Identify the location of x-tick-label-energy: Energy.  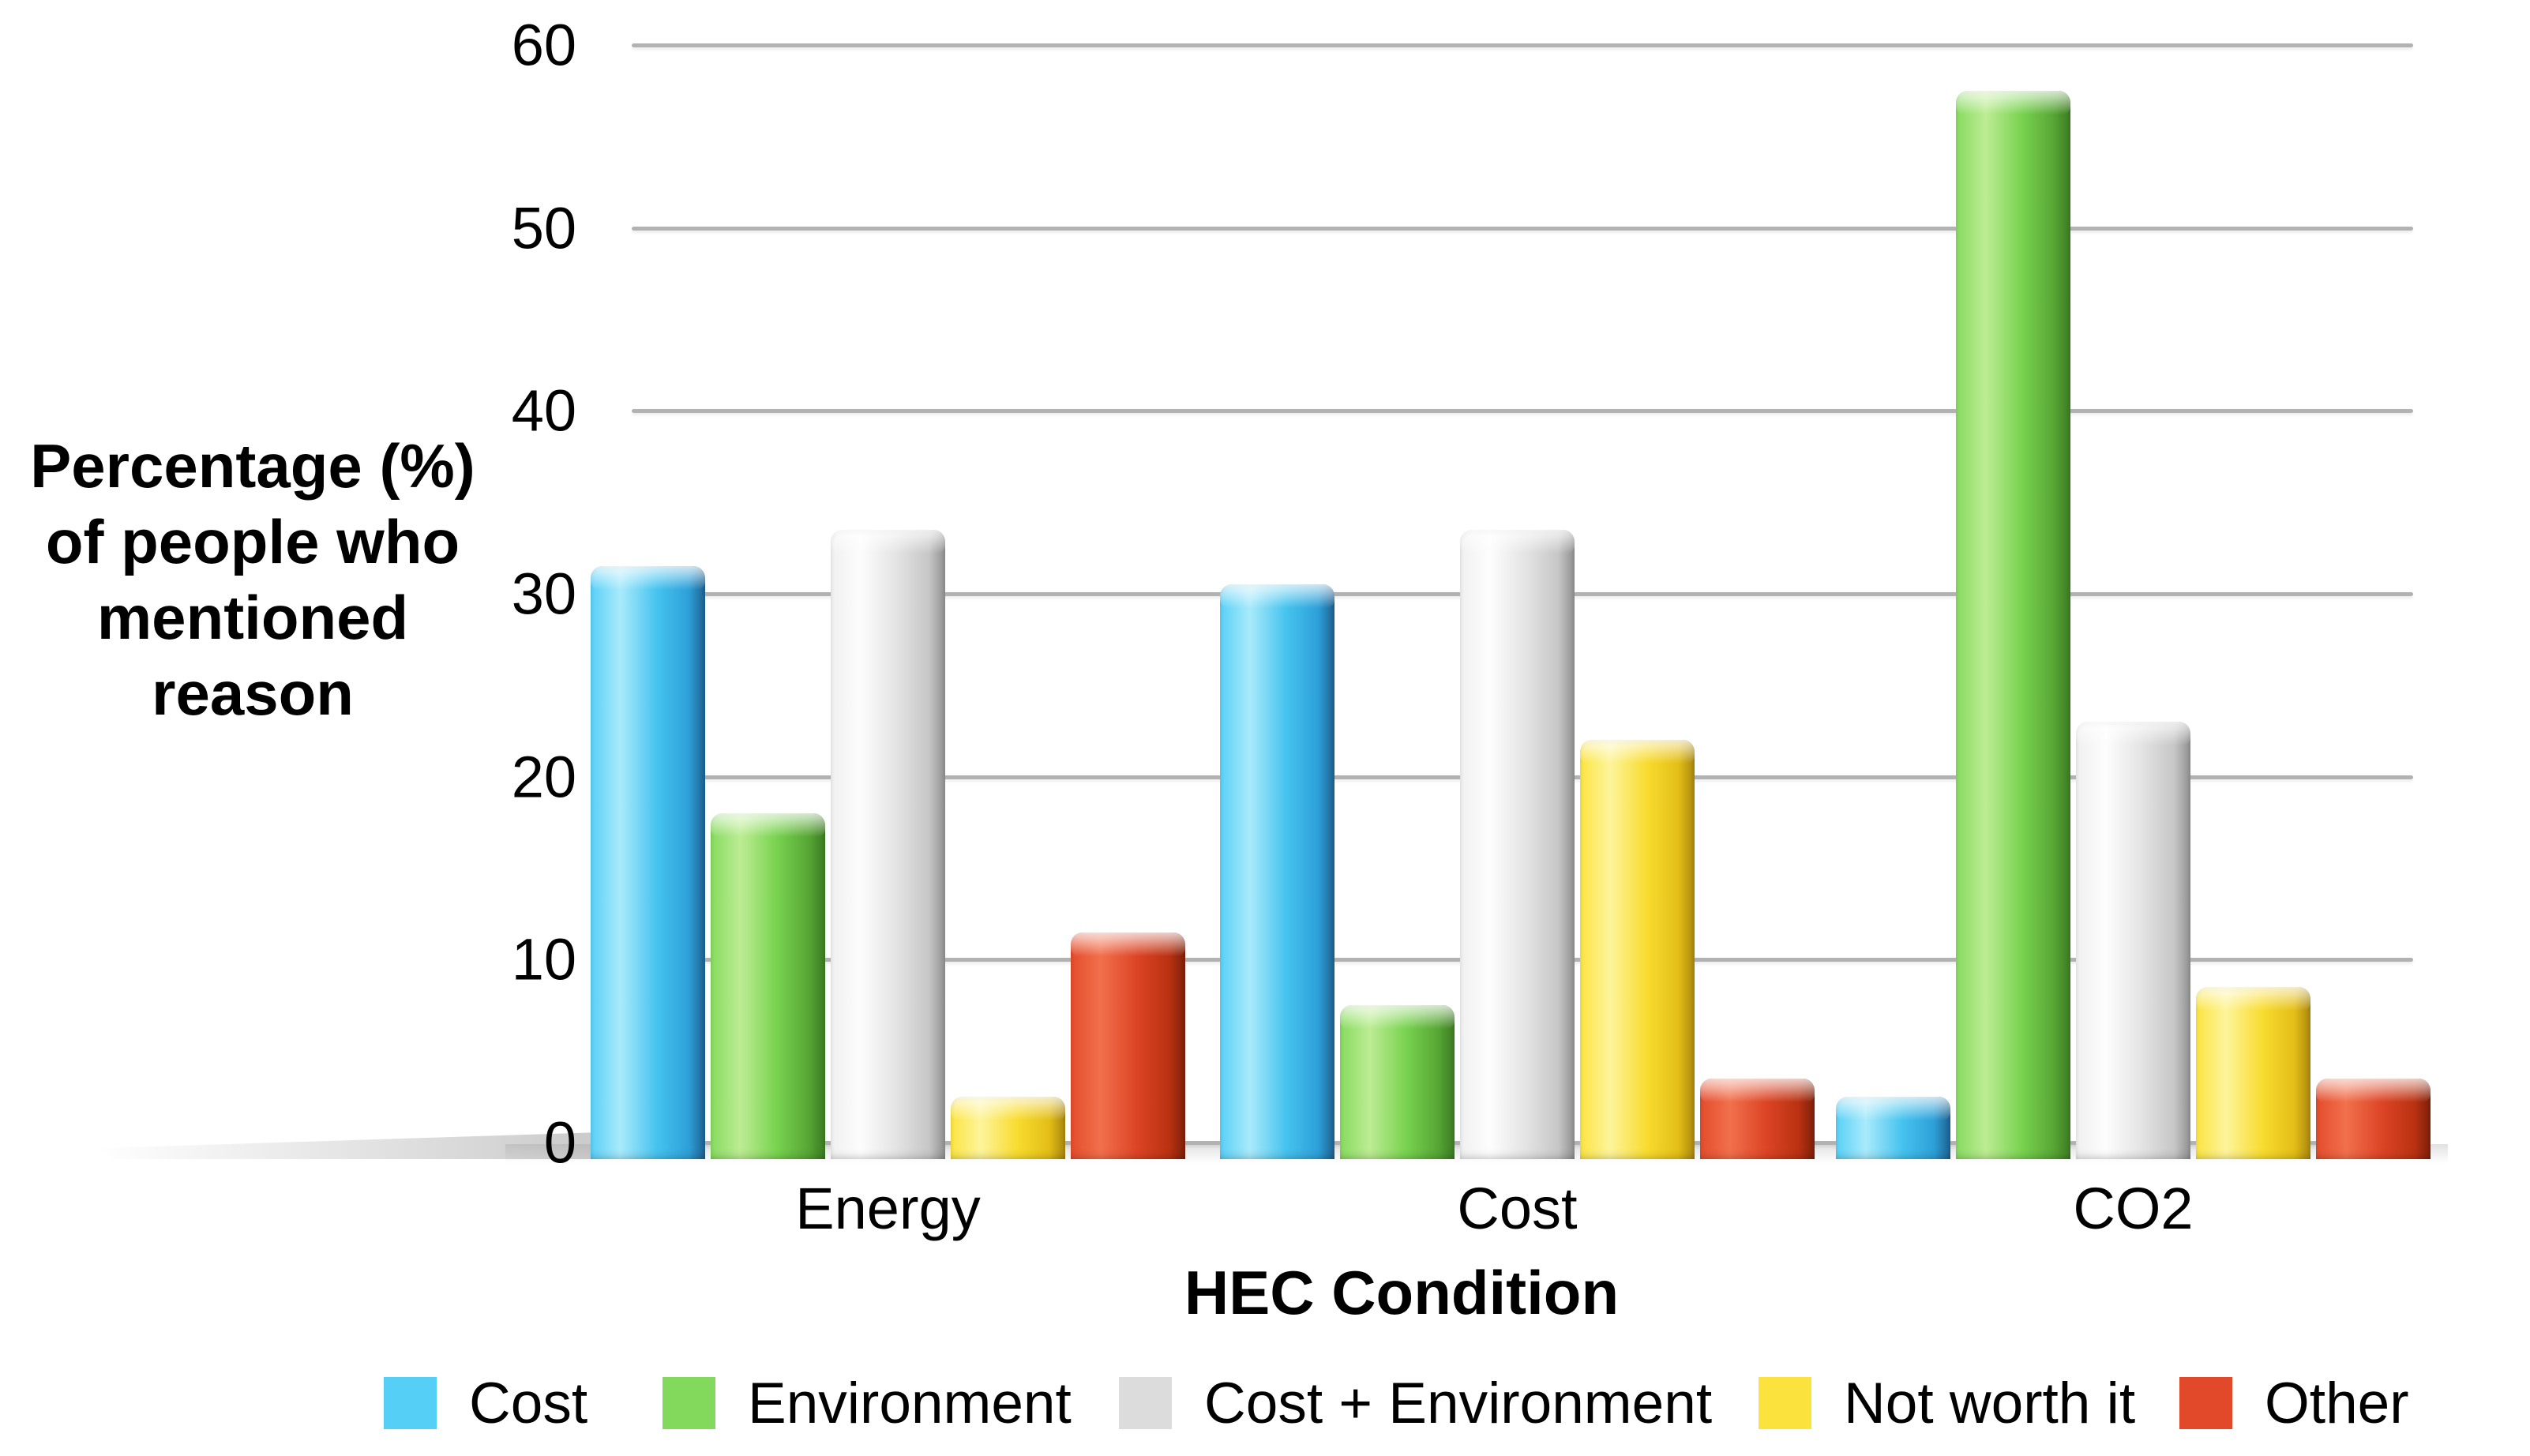
(888, 1208).